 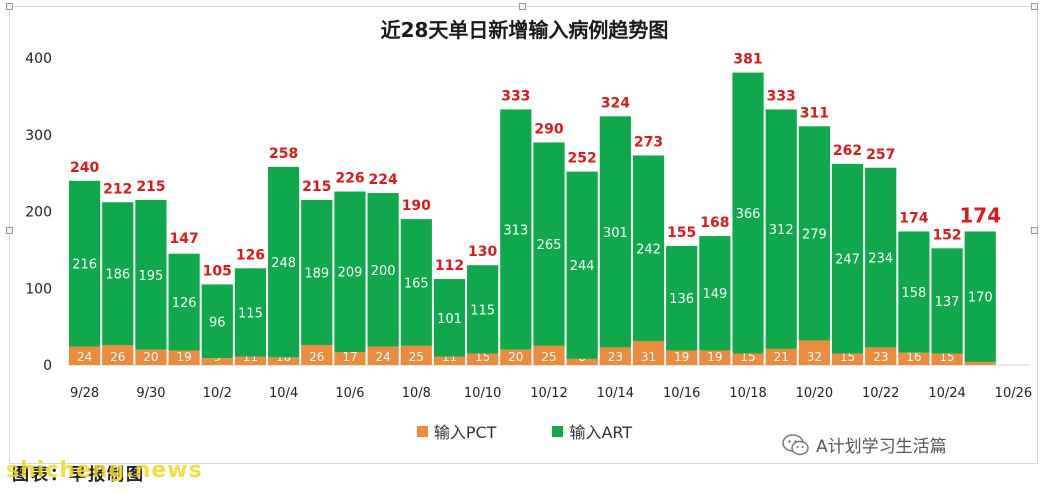 What do you see at coordinates (847, 260) in the screenshot?
I see `bar-art-label: 247` at bounding box center [847, 260].